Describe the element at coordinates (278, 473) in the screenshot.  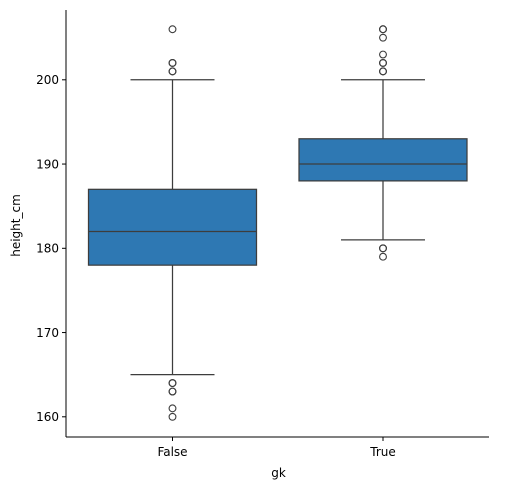
I see `x-axis-label: gk` at that location.